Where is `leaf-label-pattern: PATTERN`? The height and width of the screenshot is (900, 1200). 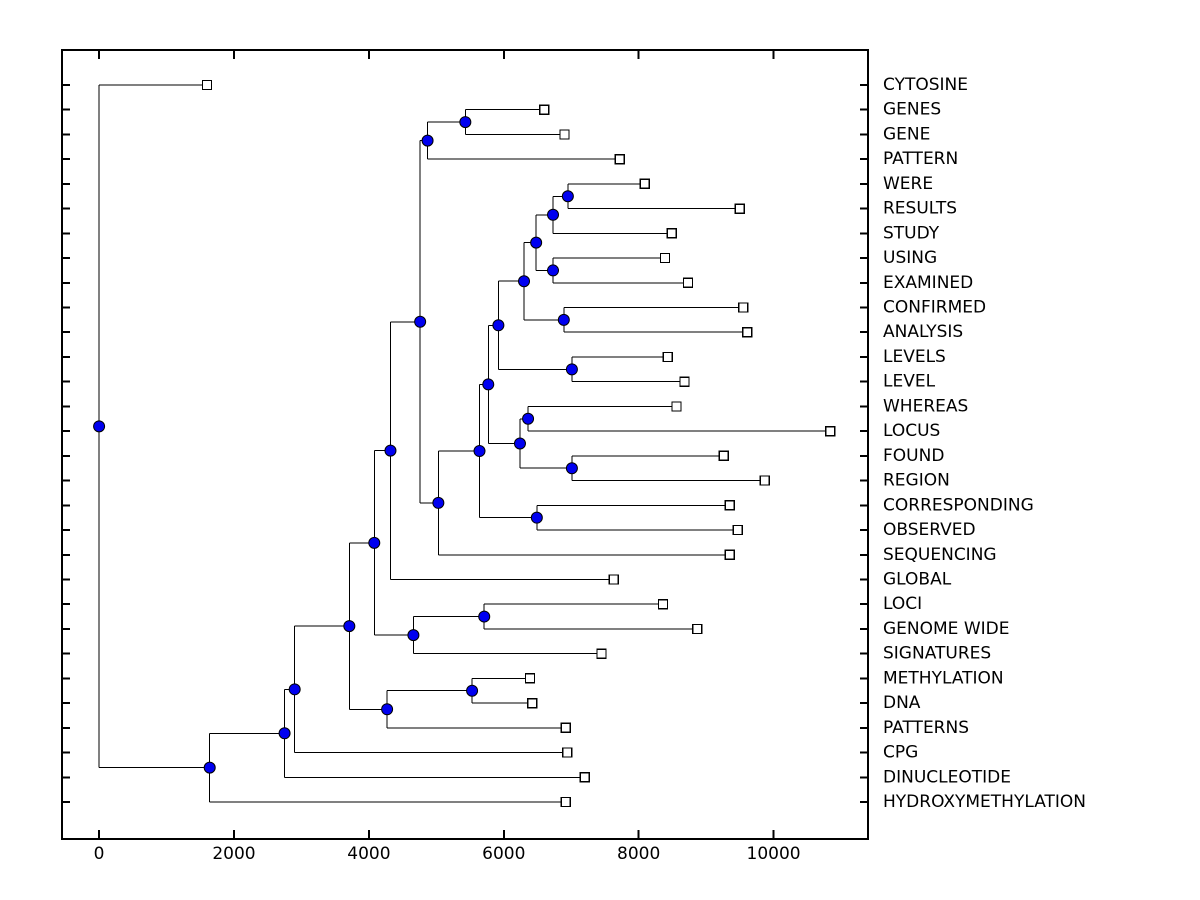 leaf-label-pattern: PATTERN is located at coordinates (920, 159).